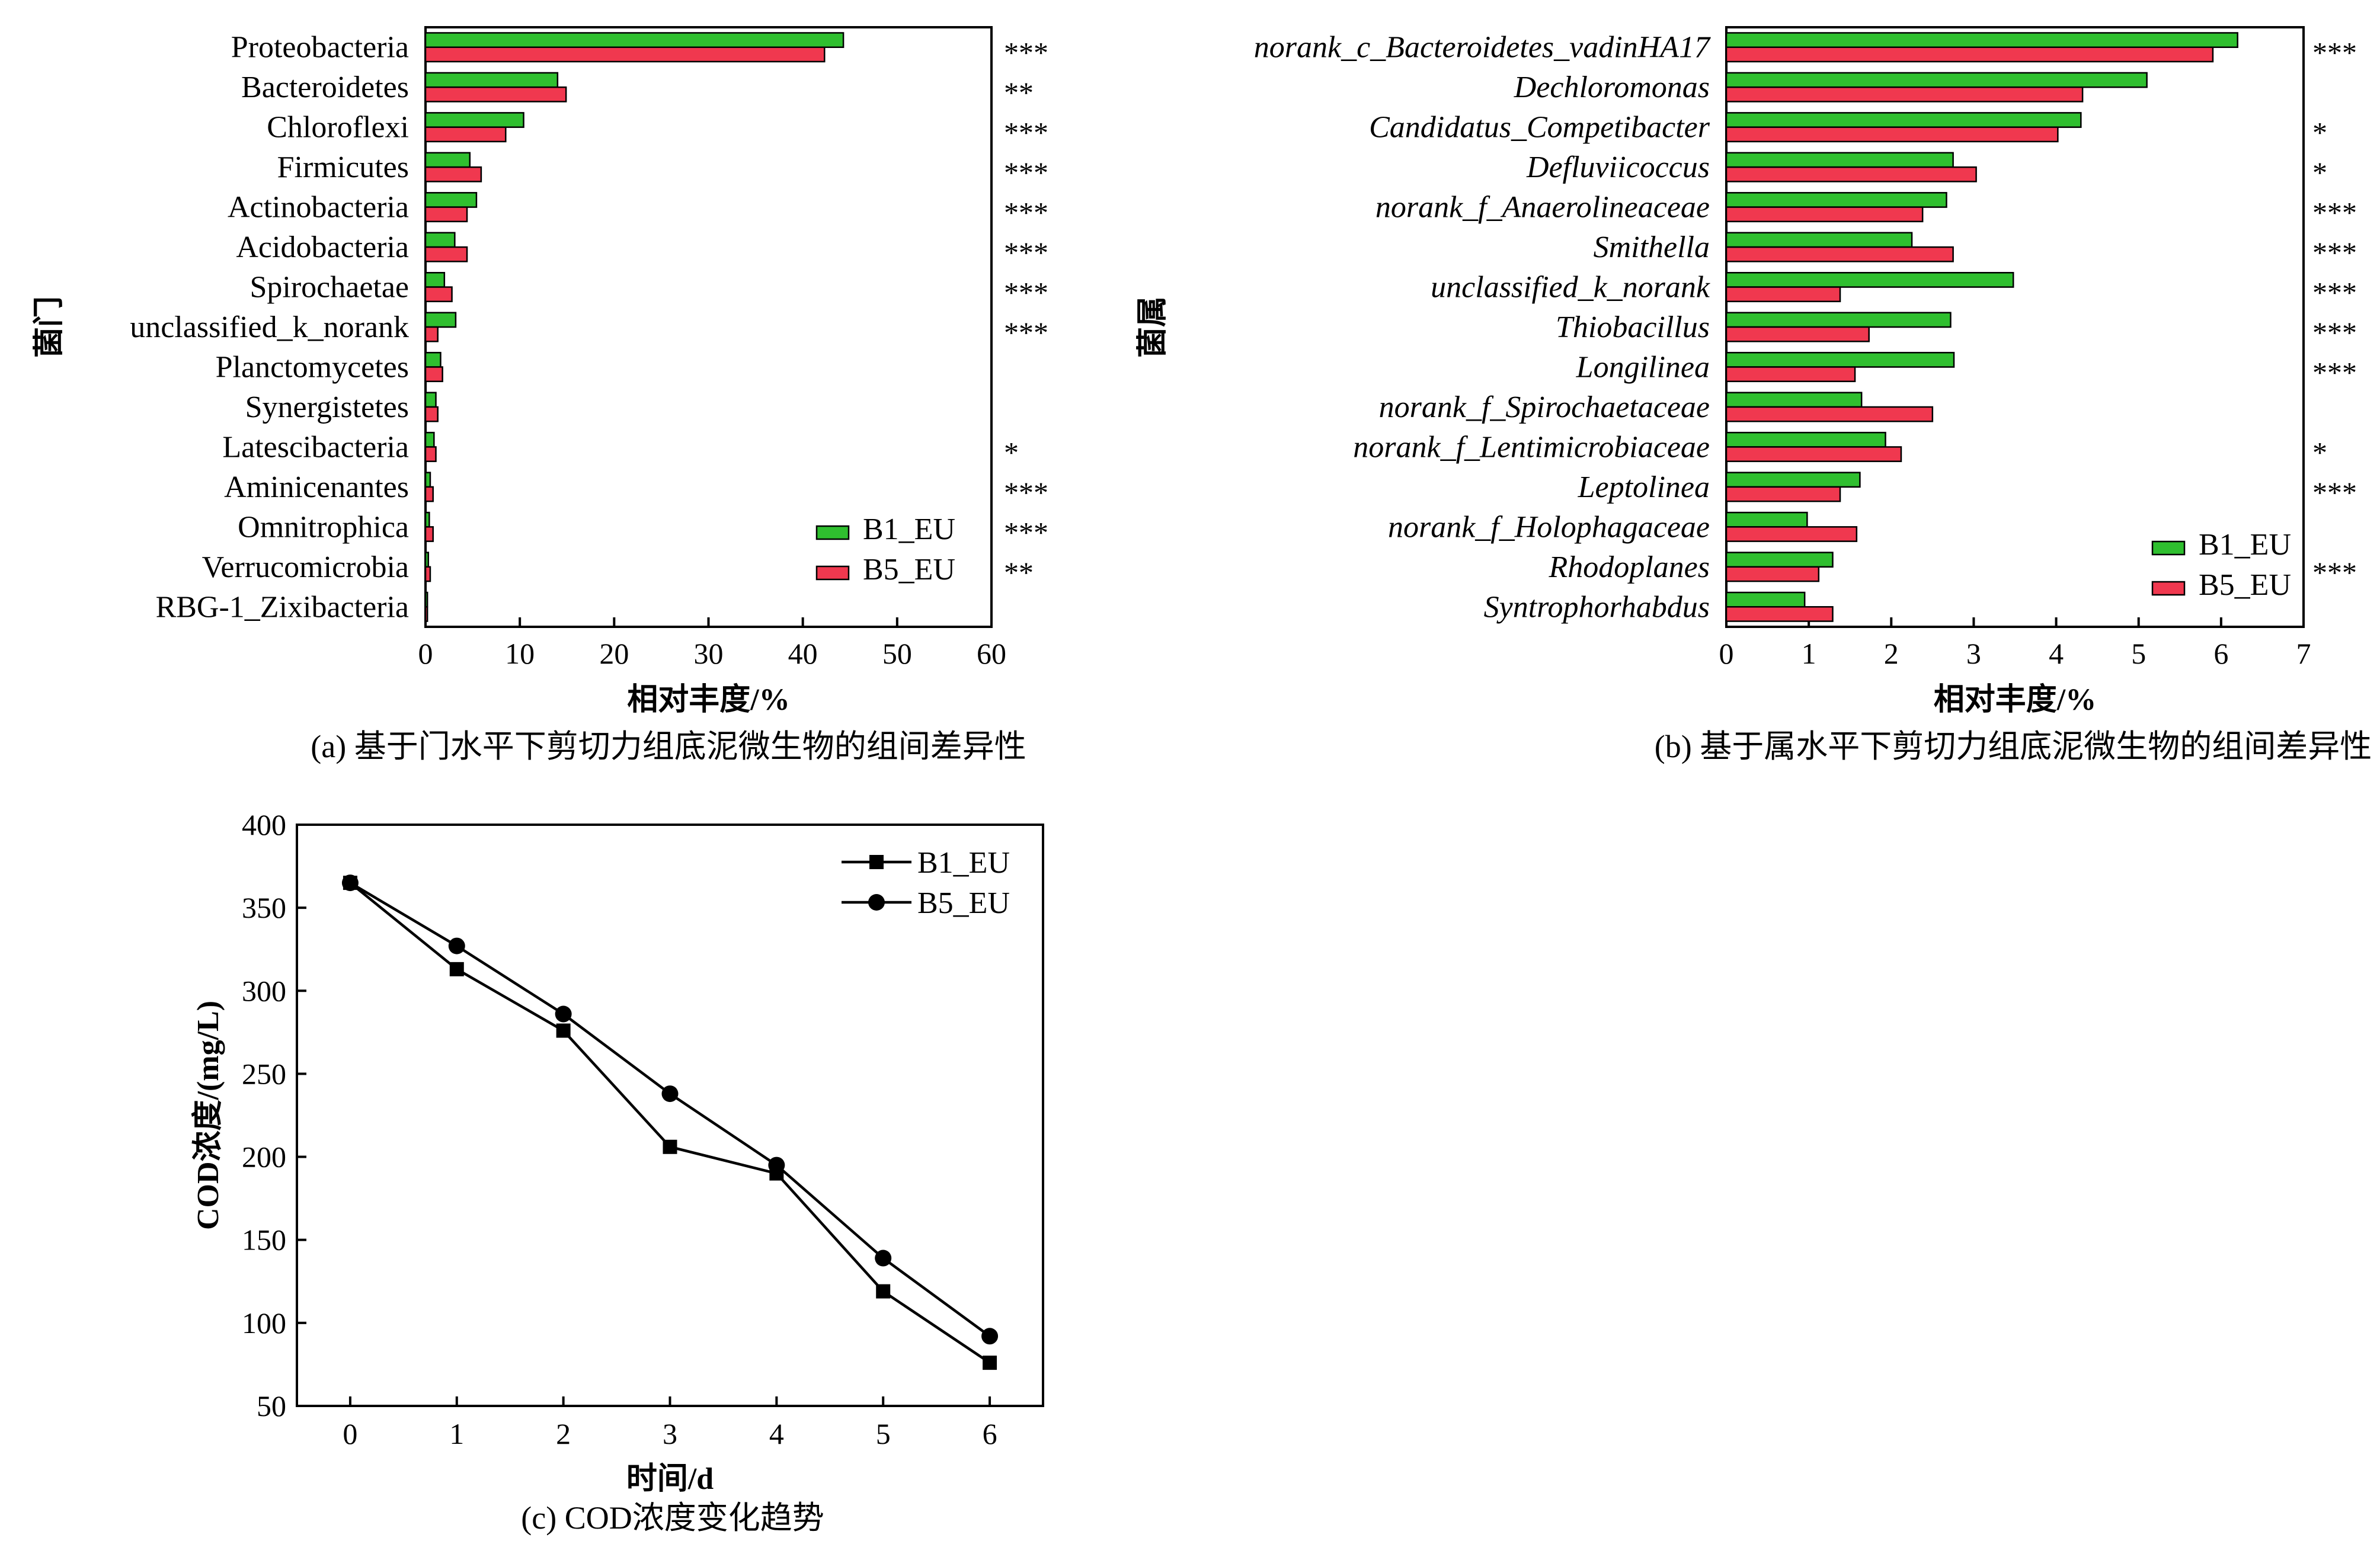 The image size is (2380, 1557). I want to click on panel-a-x-tick-label: 40, so click(803, 654).